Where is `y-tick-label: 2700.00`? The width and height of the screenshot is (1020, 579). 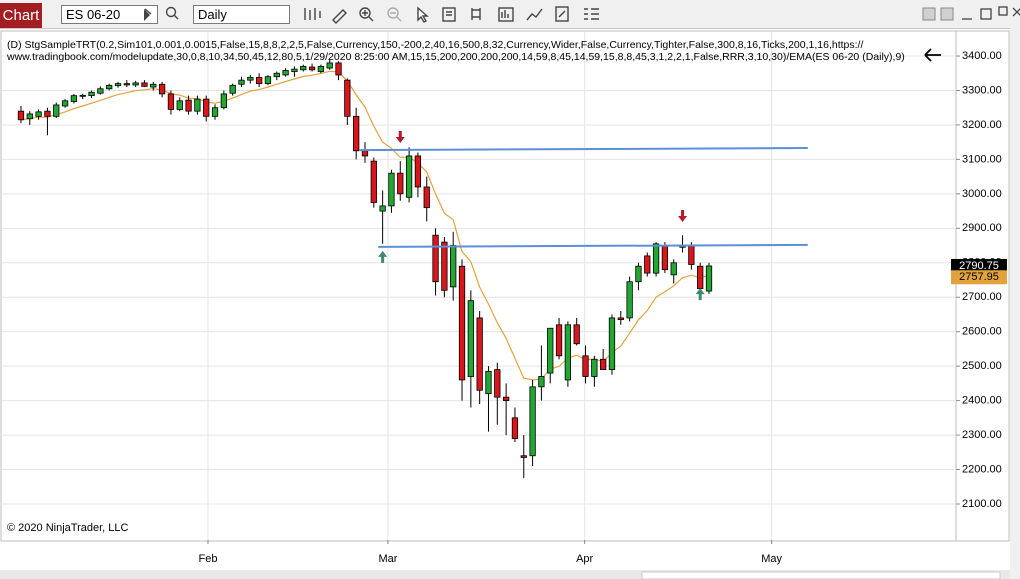 y-tick-label: 2700.00 is located at coordinates (982, 297).